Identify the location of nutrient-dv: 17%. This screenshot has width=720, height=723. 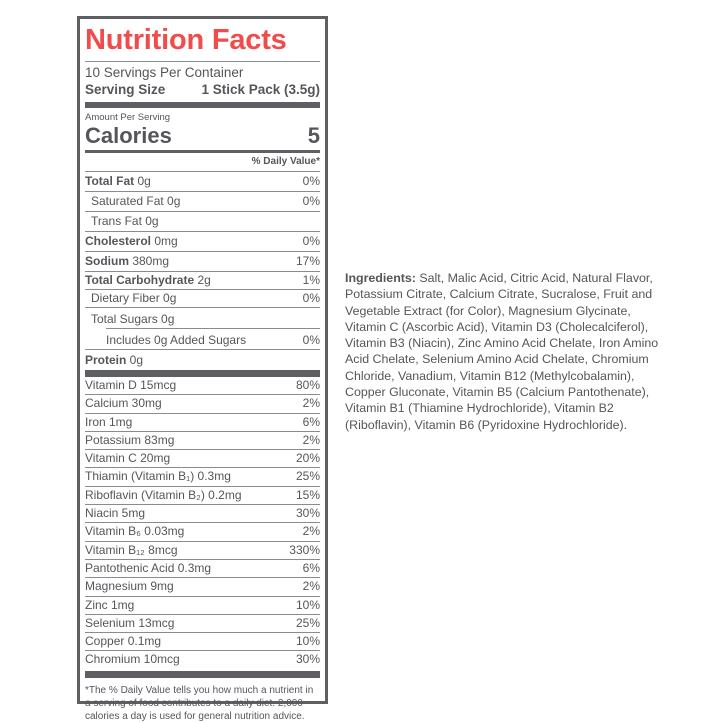
(307, 261).